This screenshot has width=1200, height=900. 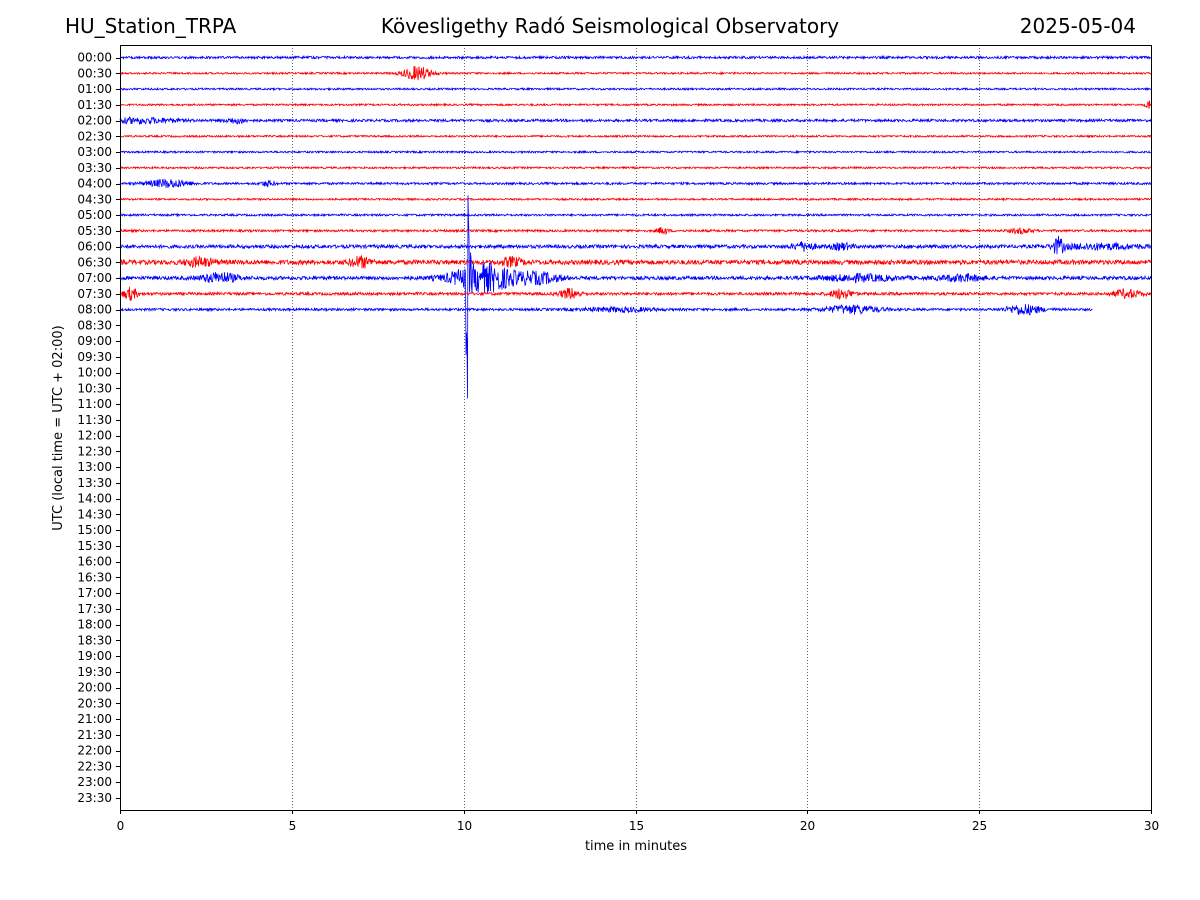 I want to click on y-tick-label: 14:00, so click(x=94, y=499).